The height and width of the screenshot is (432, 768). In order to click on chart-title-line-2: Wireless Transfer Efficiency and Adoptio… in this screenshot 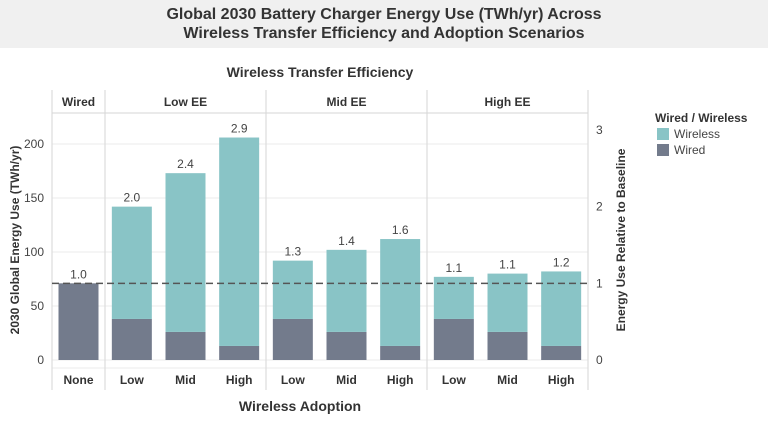, I will do `click(384, 33)`.